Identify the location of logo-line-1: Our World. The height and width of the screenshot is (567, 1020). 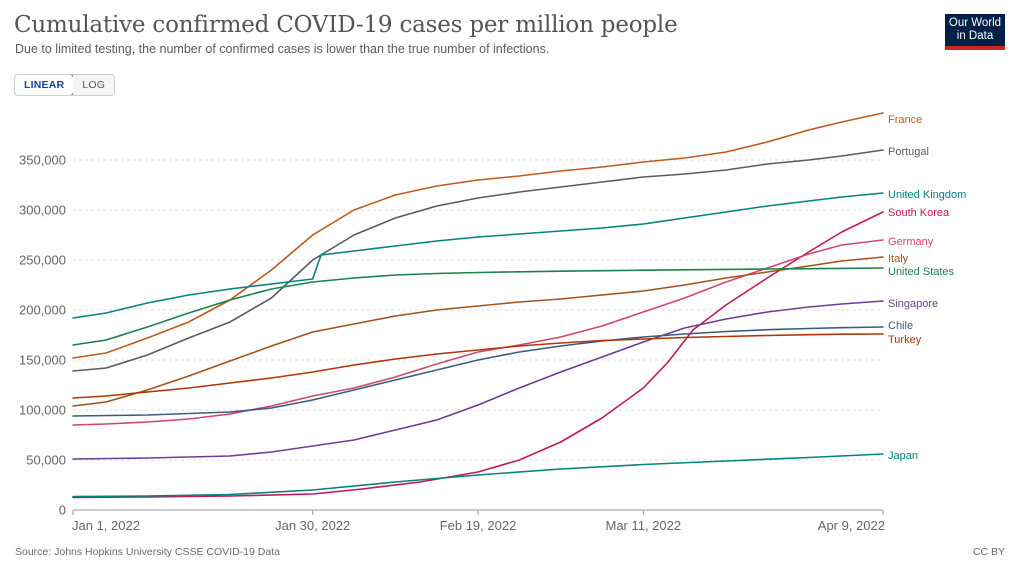
(975, 23).